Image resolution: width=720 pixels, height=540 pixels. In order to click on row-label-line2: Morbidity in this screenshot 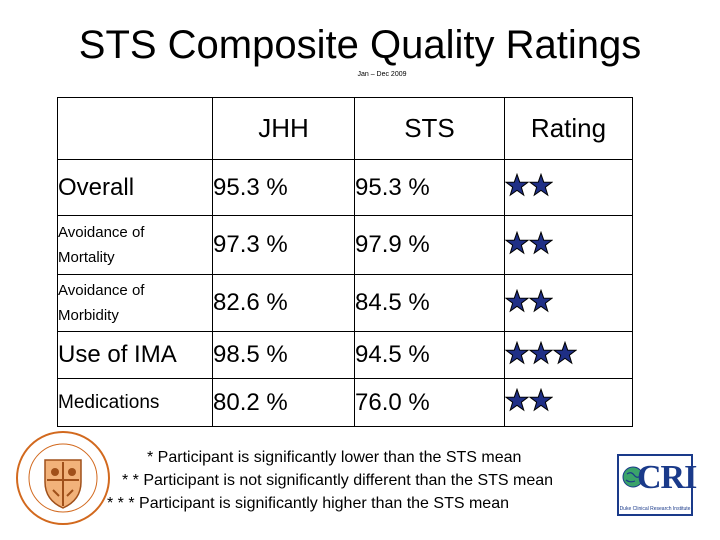, I will do `click(88, 315)`.